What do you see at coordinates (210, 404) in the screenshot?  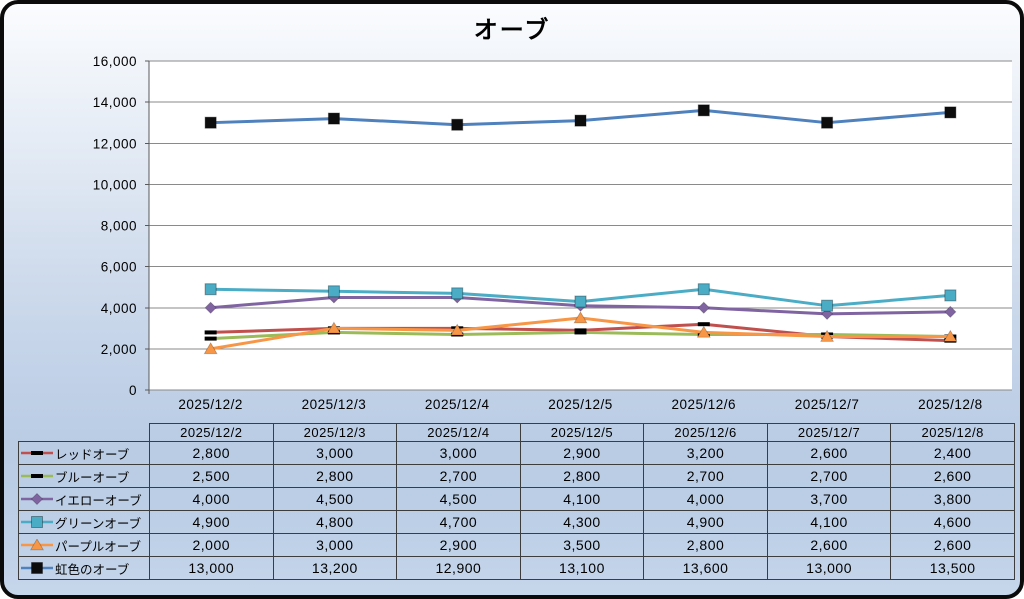 I see `svg-text: 2025/12/2` at bounding box center [210, 404].